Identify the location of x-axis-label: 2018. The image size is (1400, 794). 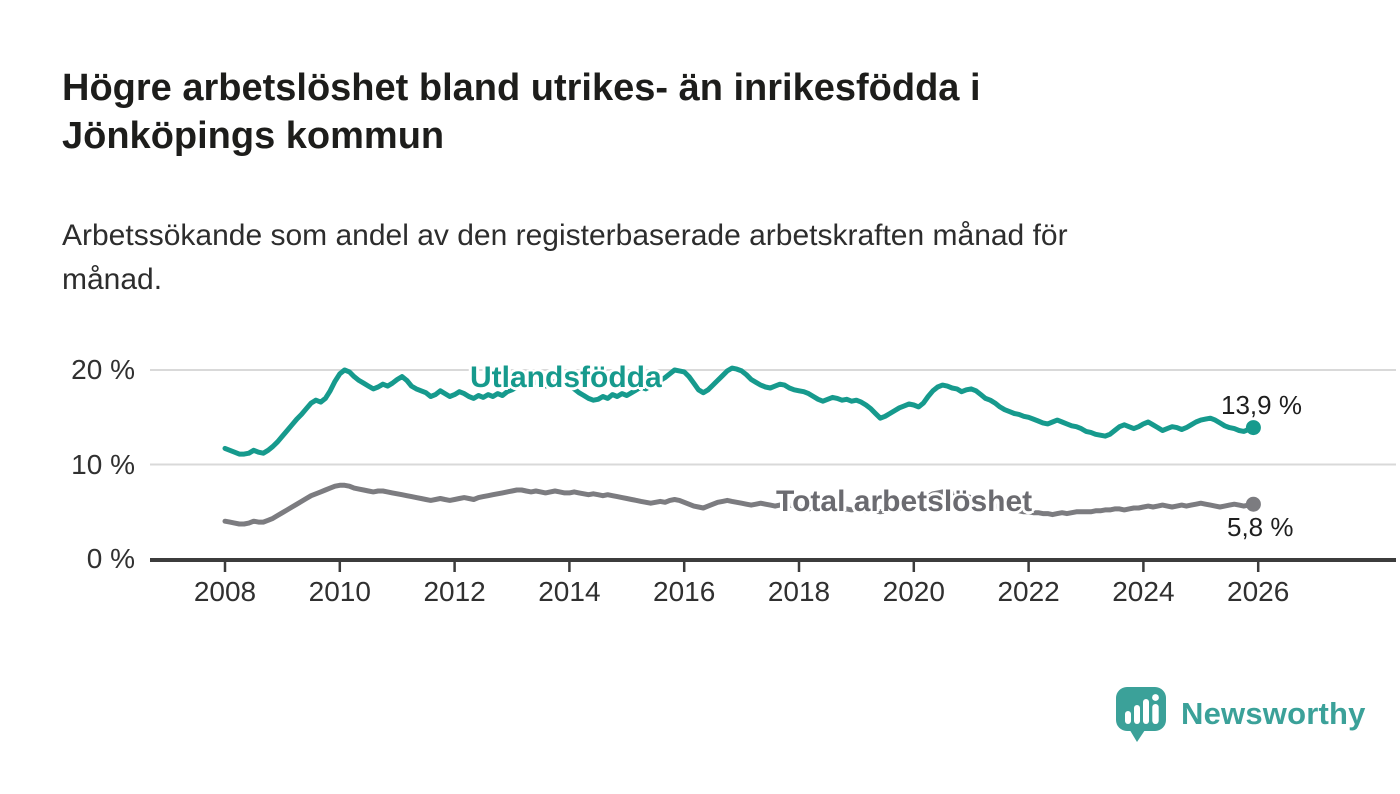
(799, 591).